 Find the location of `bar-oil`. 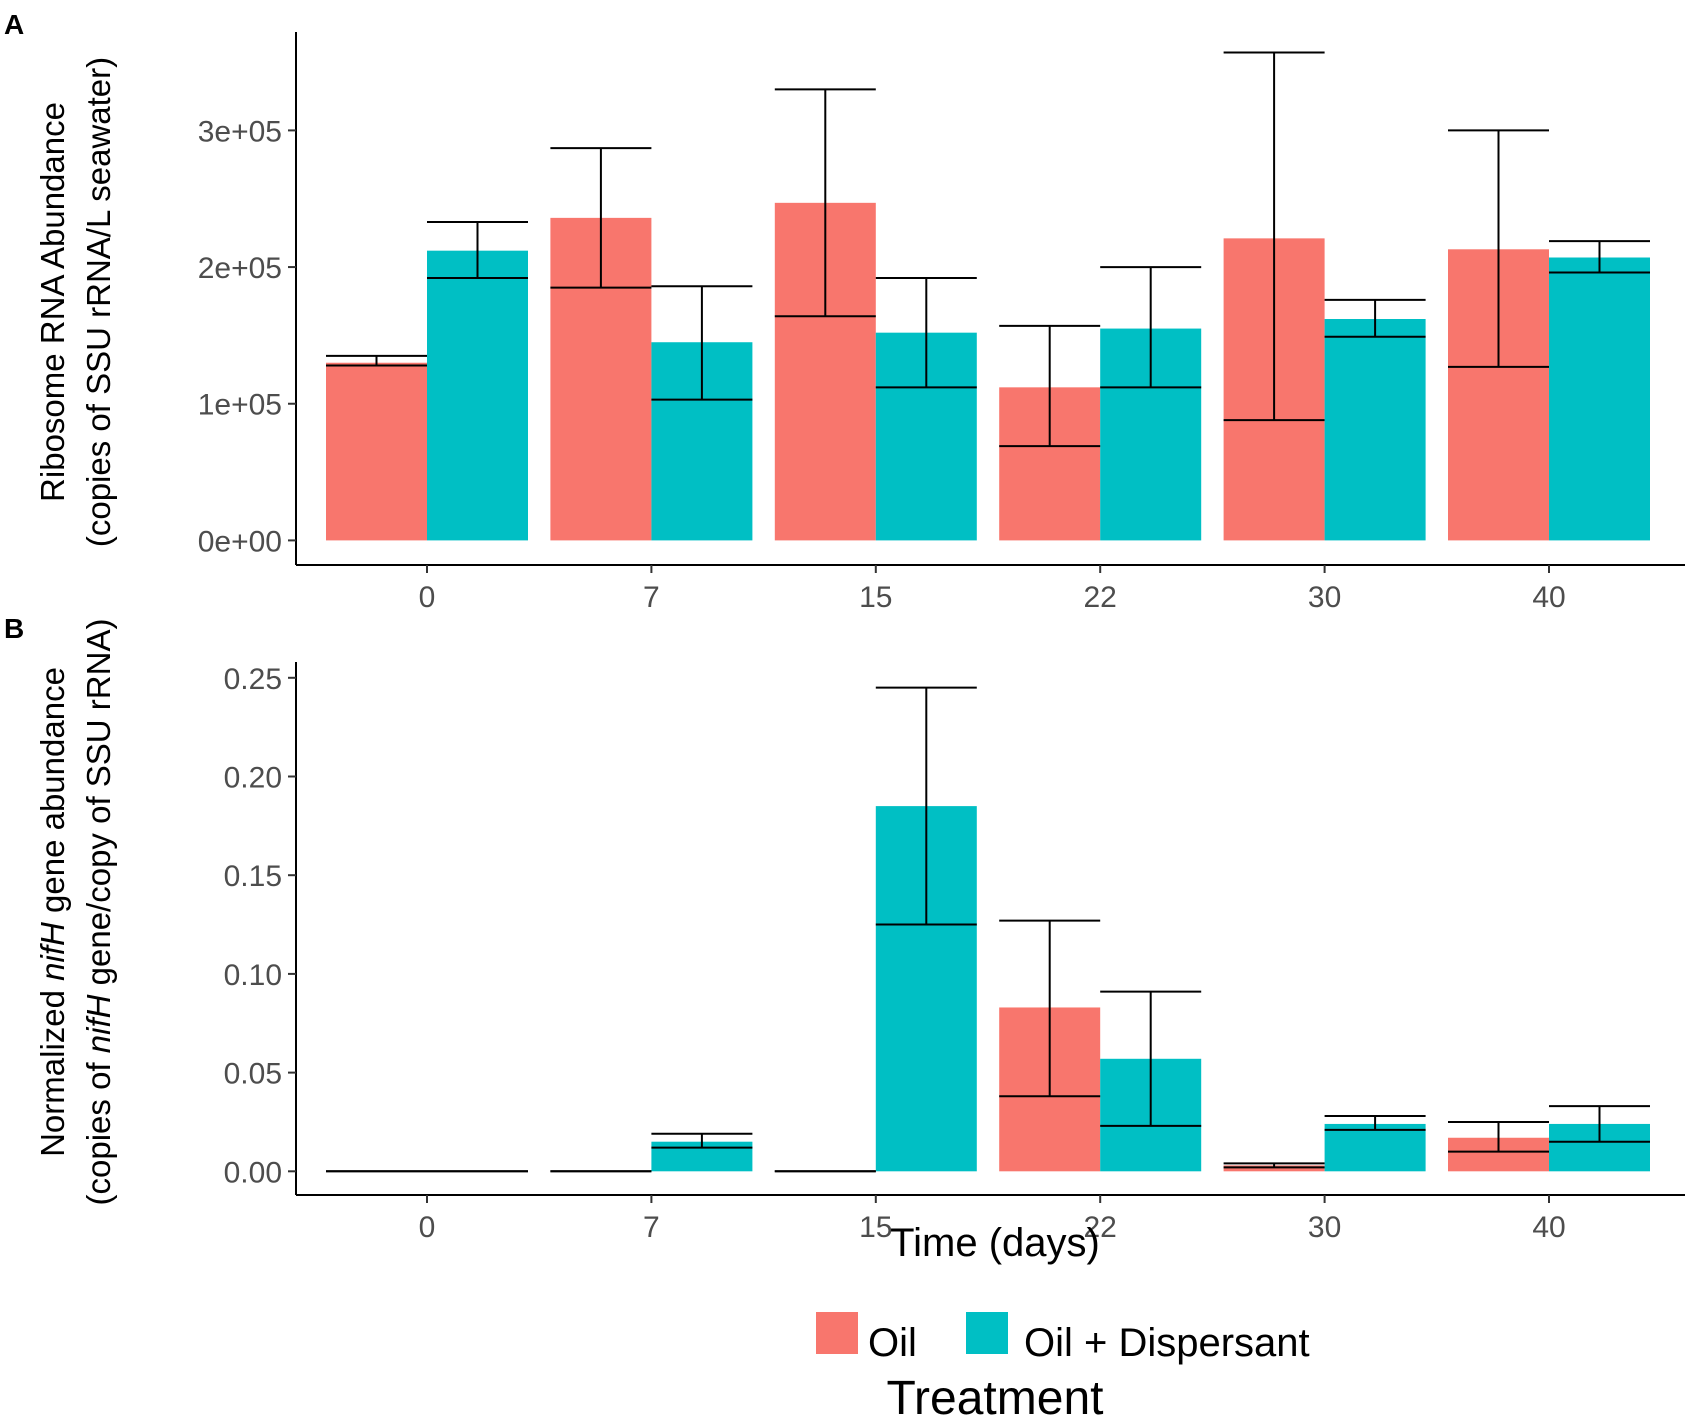

bar-oil is located at coordinates (376, 451).